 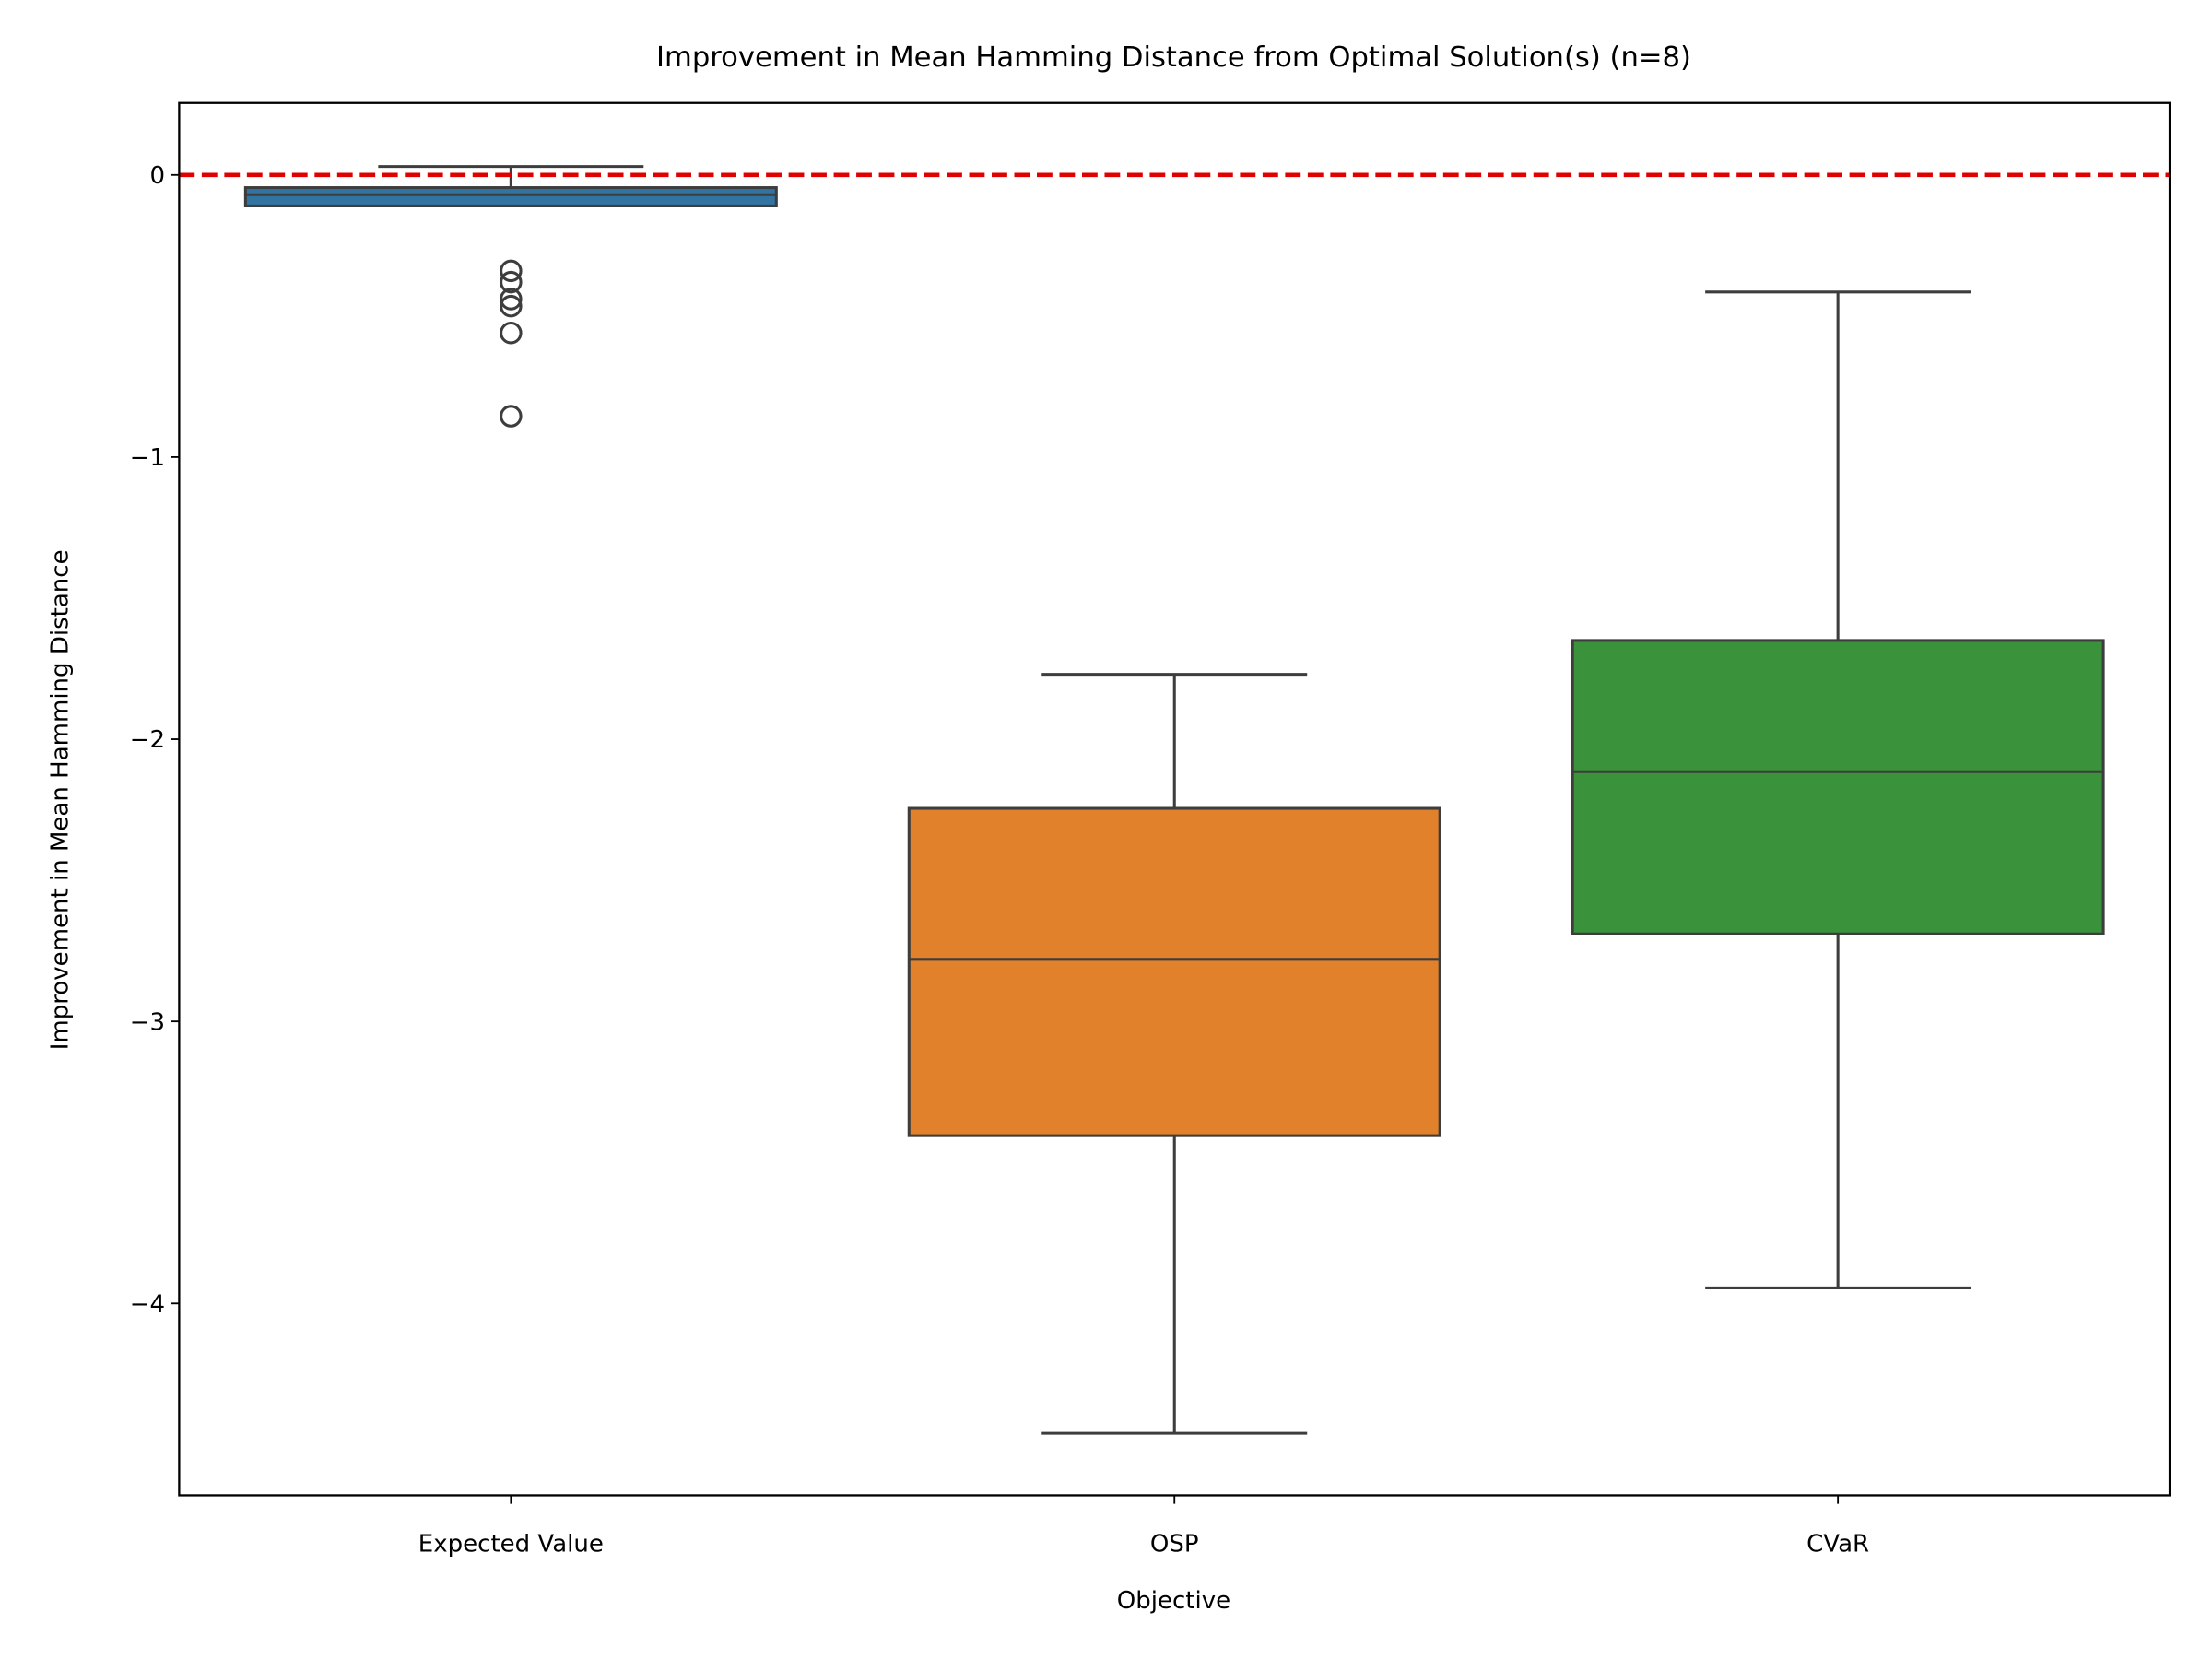 I want to click on x-tick-label: Expected Value, so click(x=511, y=1545).